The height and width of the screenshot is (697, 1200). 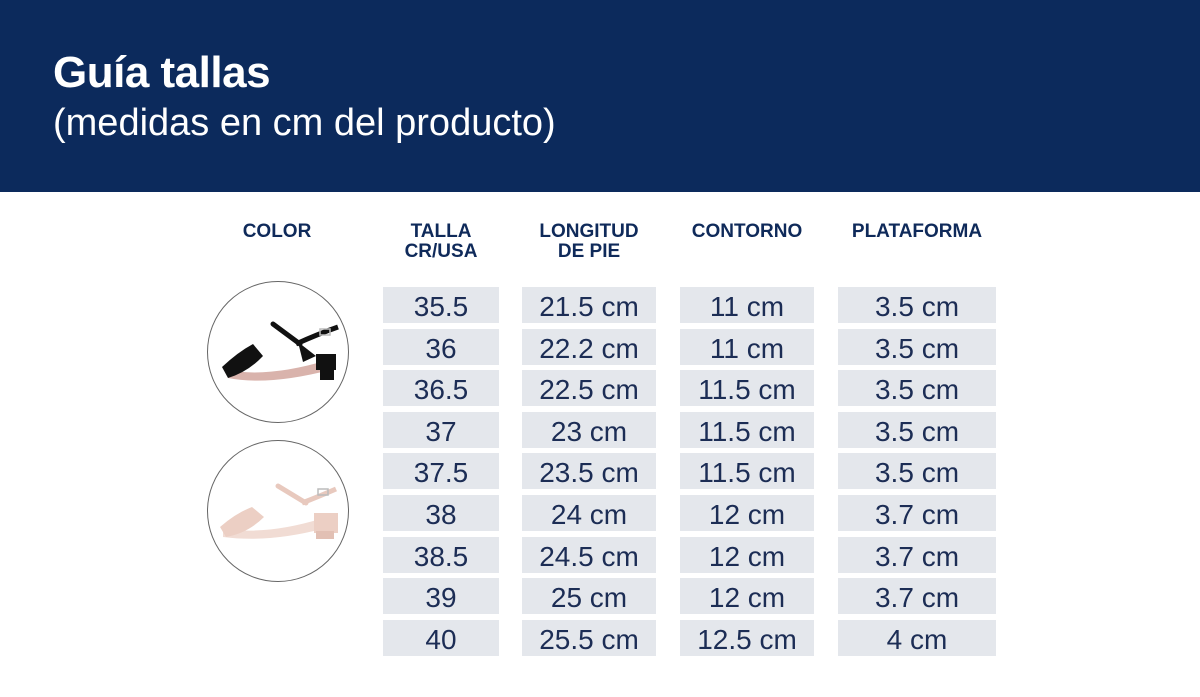 I want to click on cell-talla: 37, so click(x=441, y=429).